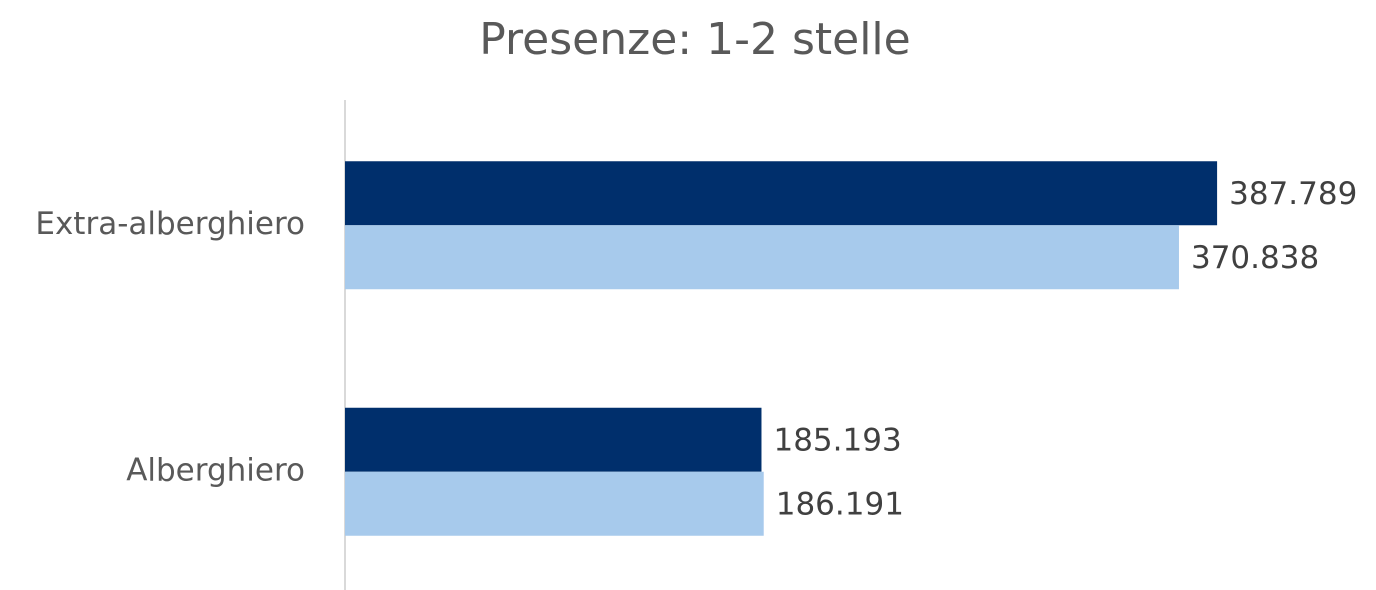  I want to click on data-label: 370.838, so click(1255, 258).